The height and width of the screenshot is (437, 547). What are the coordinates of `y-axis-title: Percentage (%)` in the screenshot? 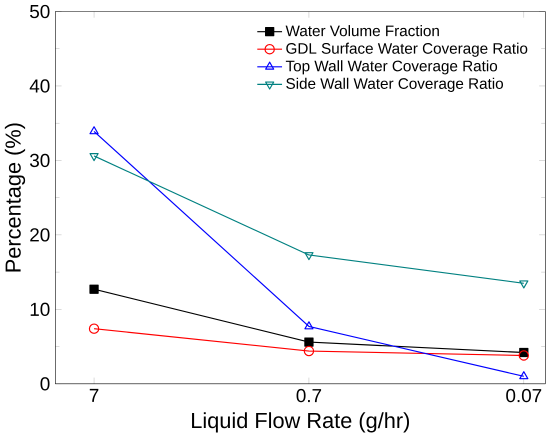 It's located at (15, 197).